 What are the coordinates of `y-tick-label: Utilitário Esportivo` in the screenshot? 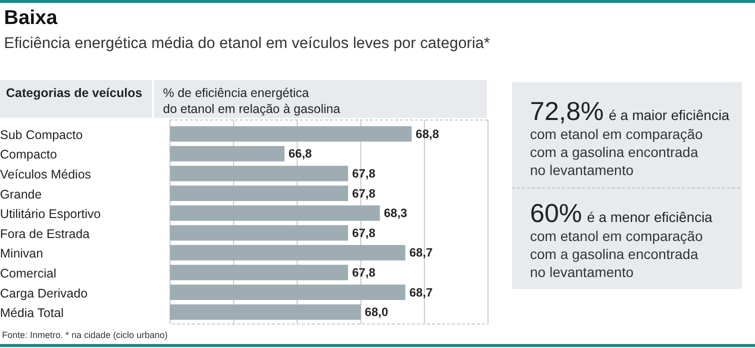 It's located at (50, 214).